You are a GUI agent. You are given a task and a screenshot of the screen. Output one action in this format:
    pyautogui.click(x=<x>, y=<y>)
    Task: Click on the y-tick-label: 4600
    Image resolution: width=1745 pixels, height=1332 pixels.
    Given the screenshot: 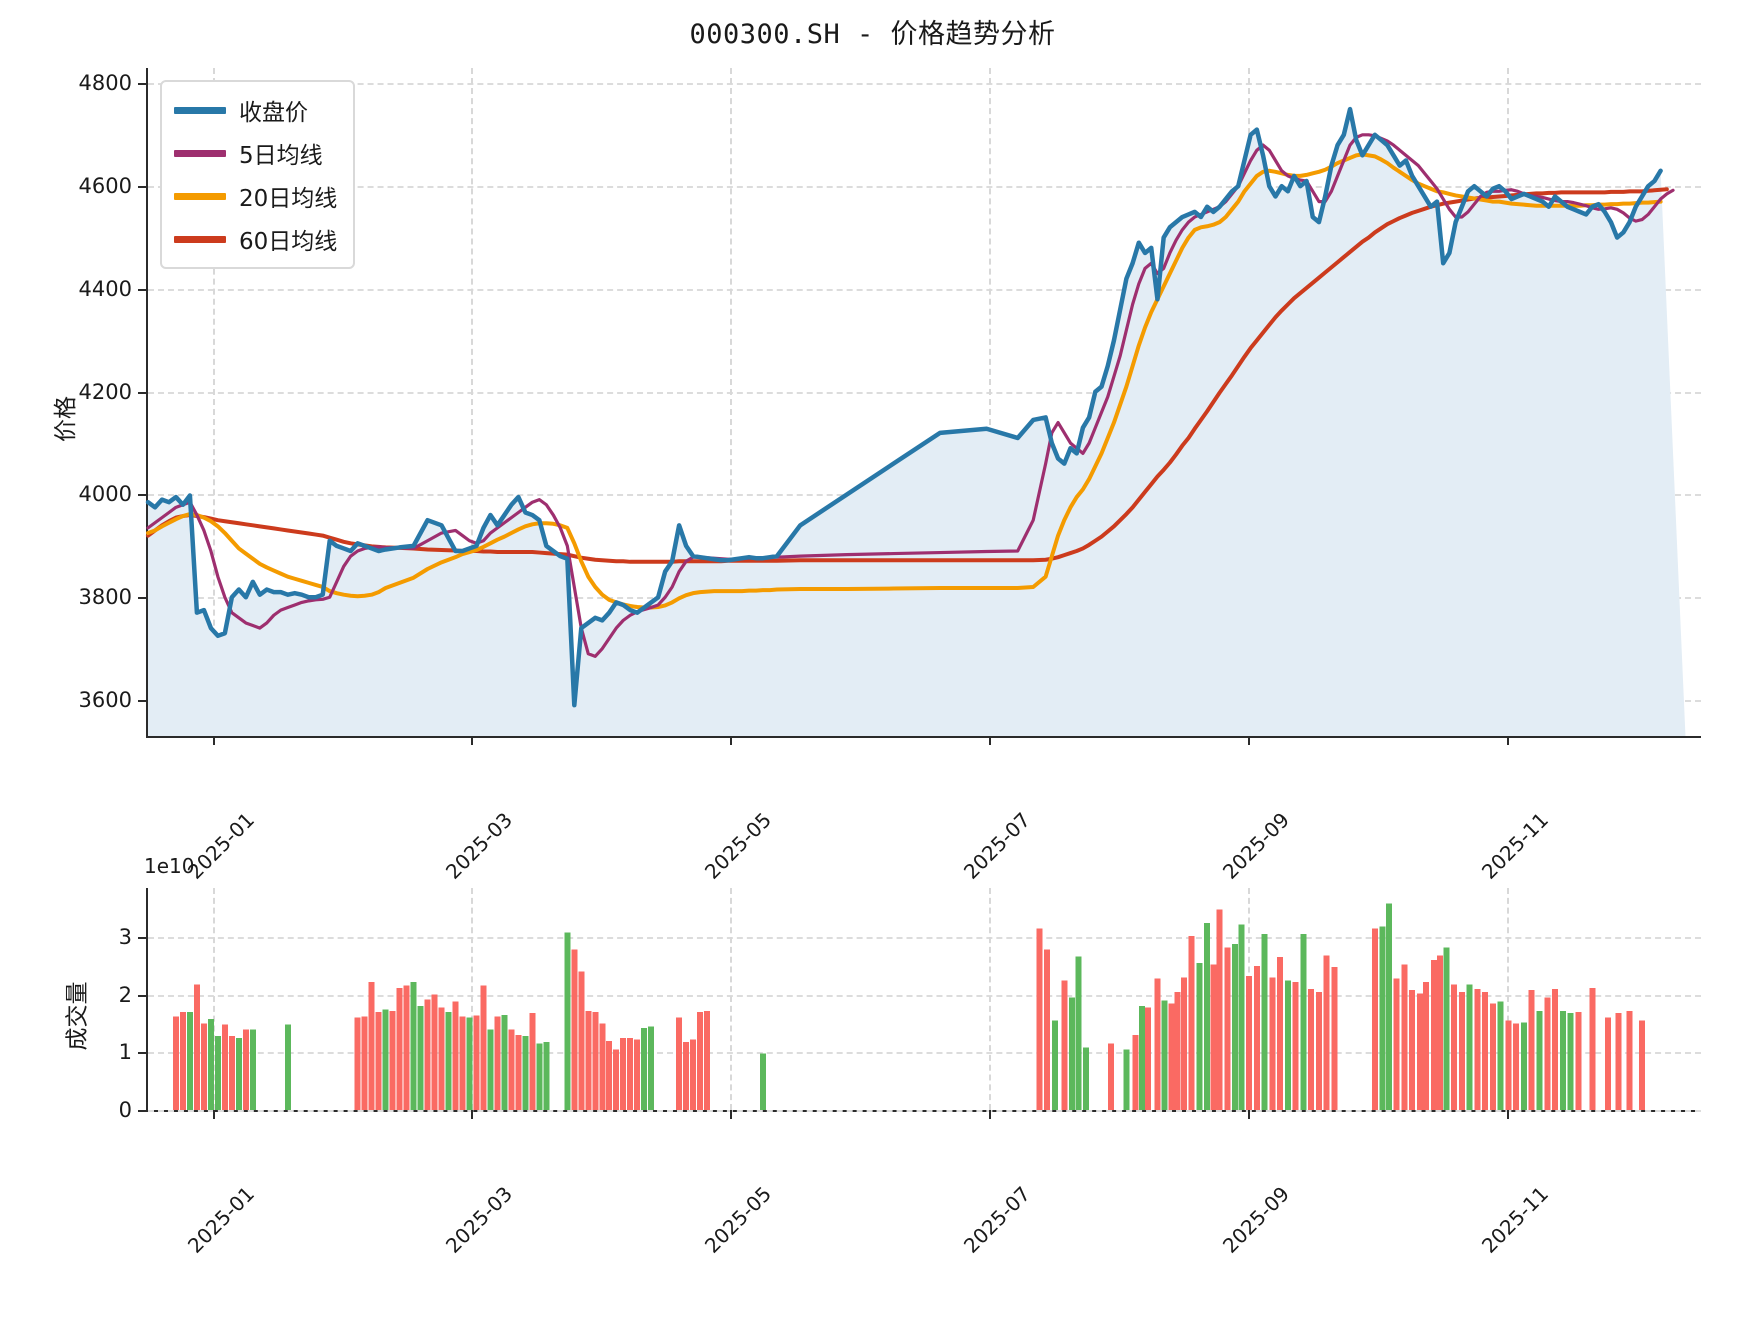 What is the action you would take?
    pyautogui.click(x=105, y=186)
    